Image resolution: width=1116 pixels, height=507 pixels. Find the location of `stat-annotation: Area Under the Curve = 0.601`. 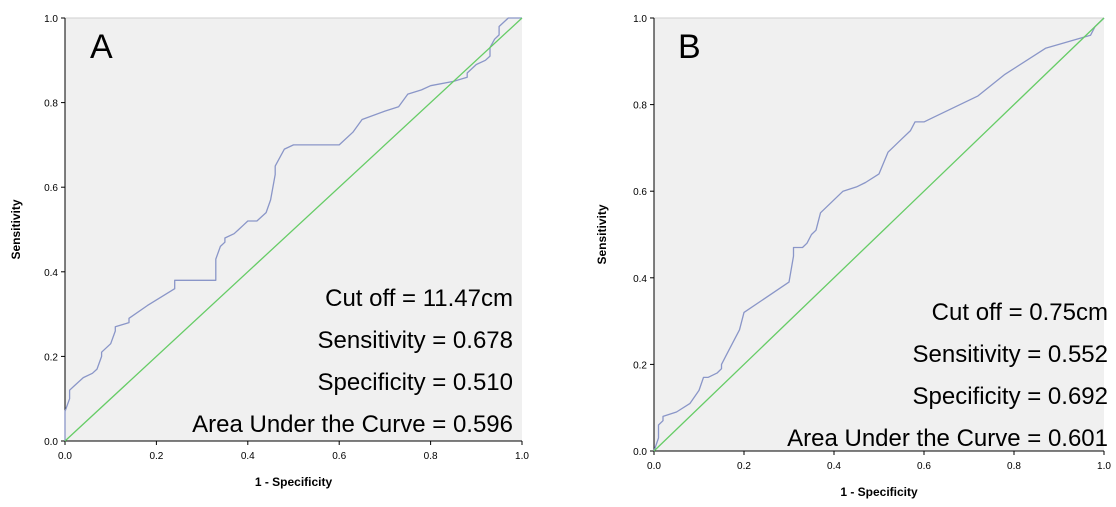

stat-annotation: Area Under the Curve = 0.601 is located at coordinates (947, 438).